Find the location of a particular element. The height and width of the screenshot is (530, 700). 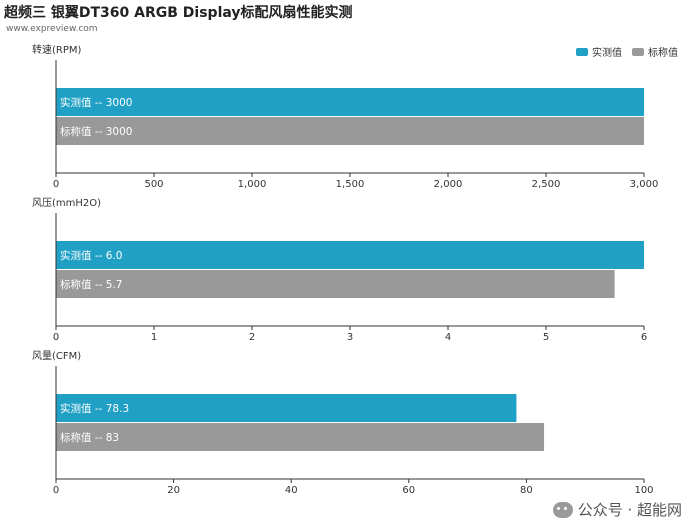

panel-2-bar-0-label: 实测值 -- 78.3 is located at coordinates (94, 408).